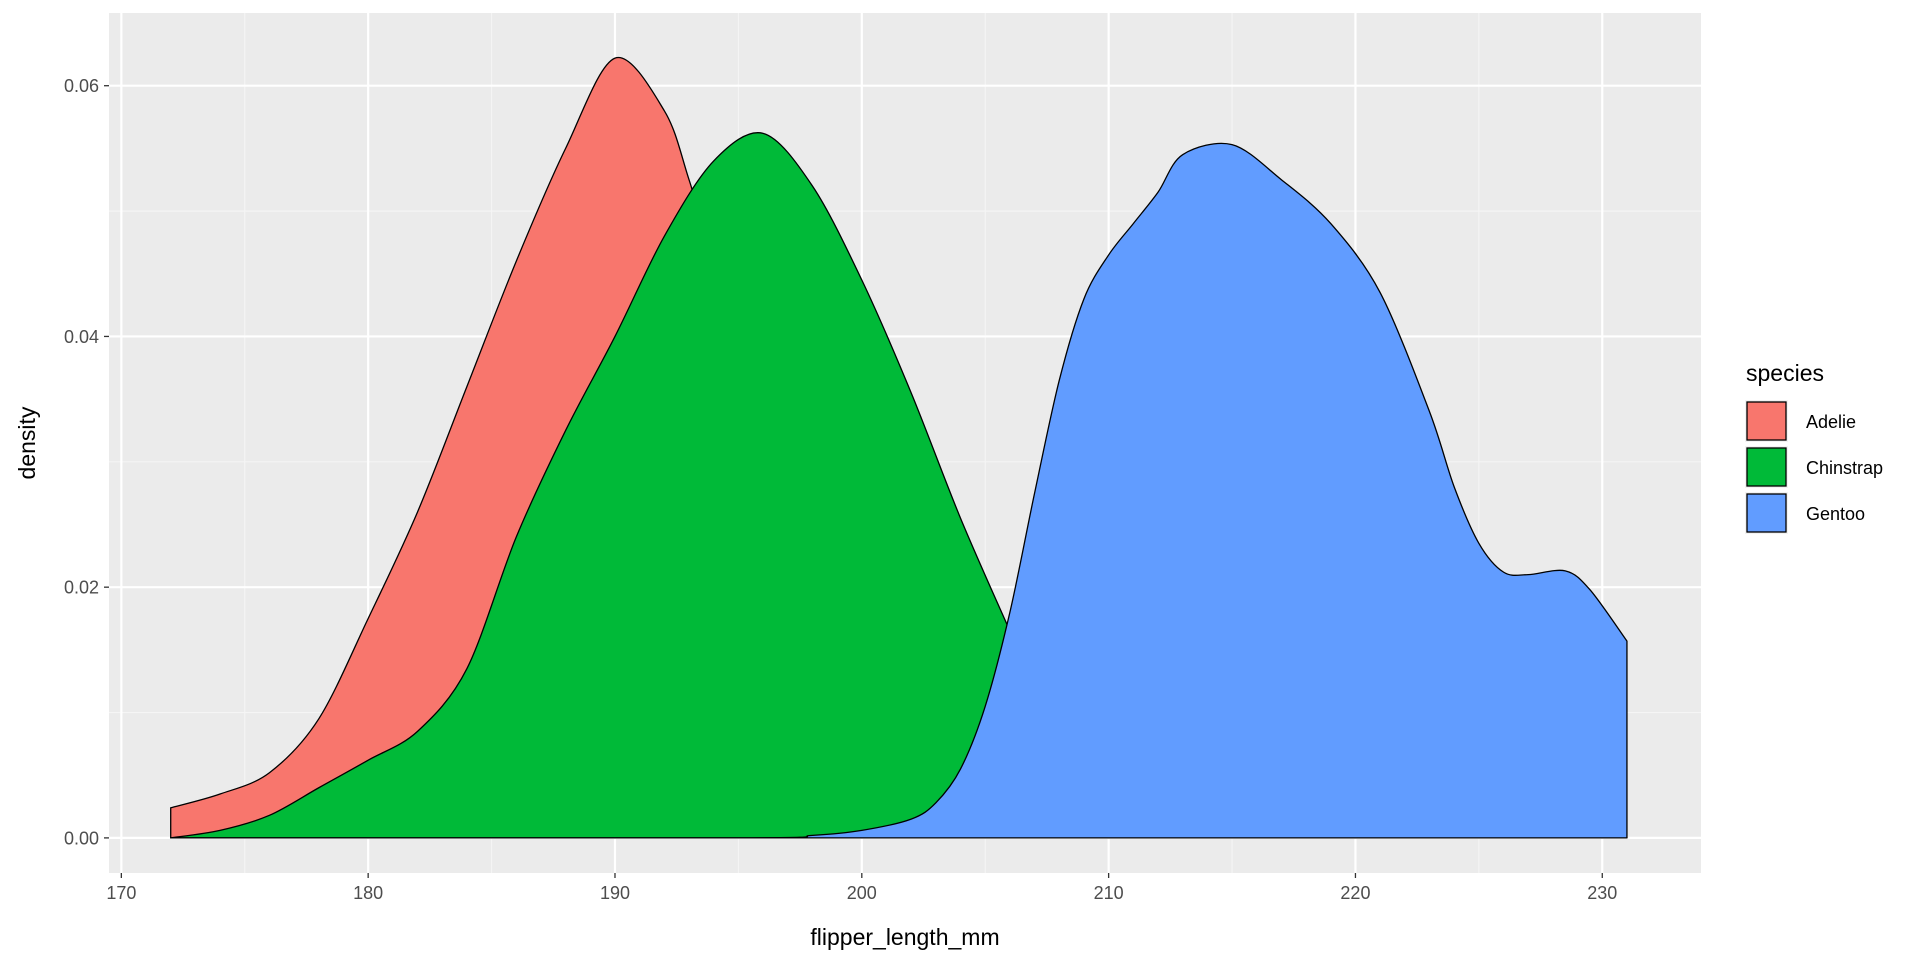 The image size is (1920, 960). I want to click on y-tick-label: 0.04, so click(81, 337).